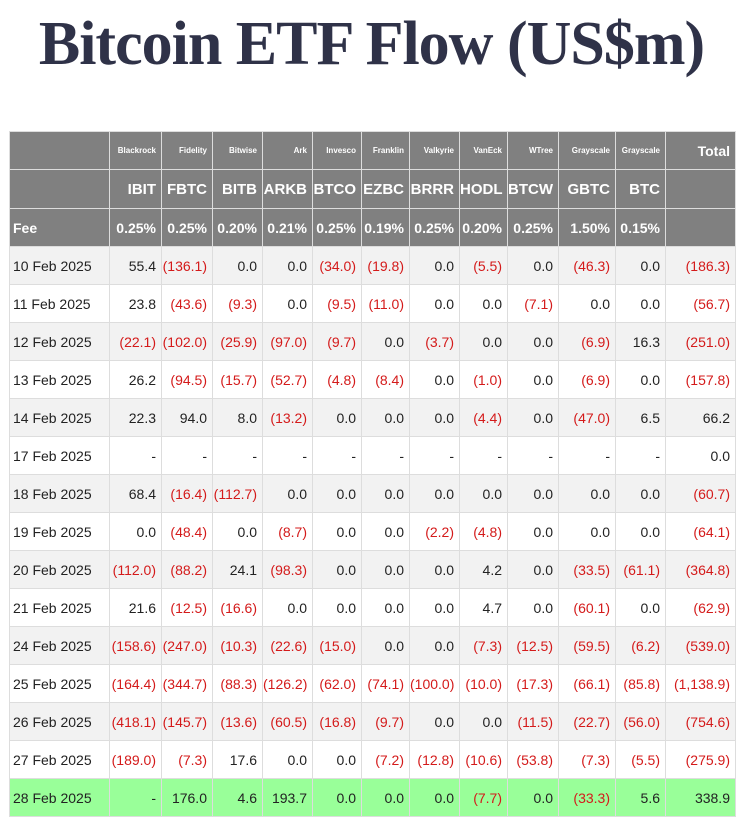 This screenshot has width=743, height=817. I want to click on flow-value-cell: (8.7), so click(287, 531).